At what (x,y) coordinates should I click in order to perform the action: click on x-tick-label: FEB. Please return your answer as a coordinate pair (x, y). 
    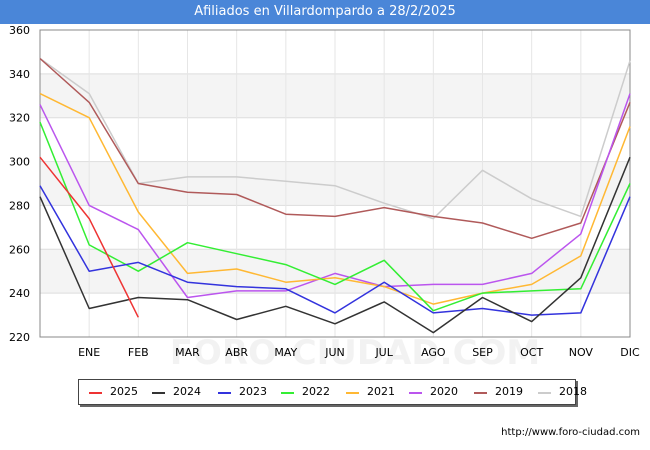
    Looking at the image, I should click on (138, 352).